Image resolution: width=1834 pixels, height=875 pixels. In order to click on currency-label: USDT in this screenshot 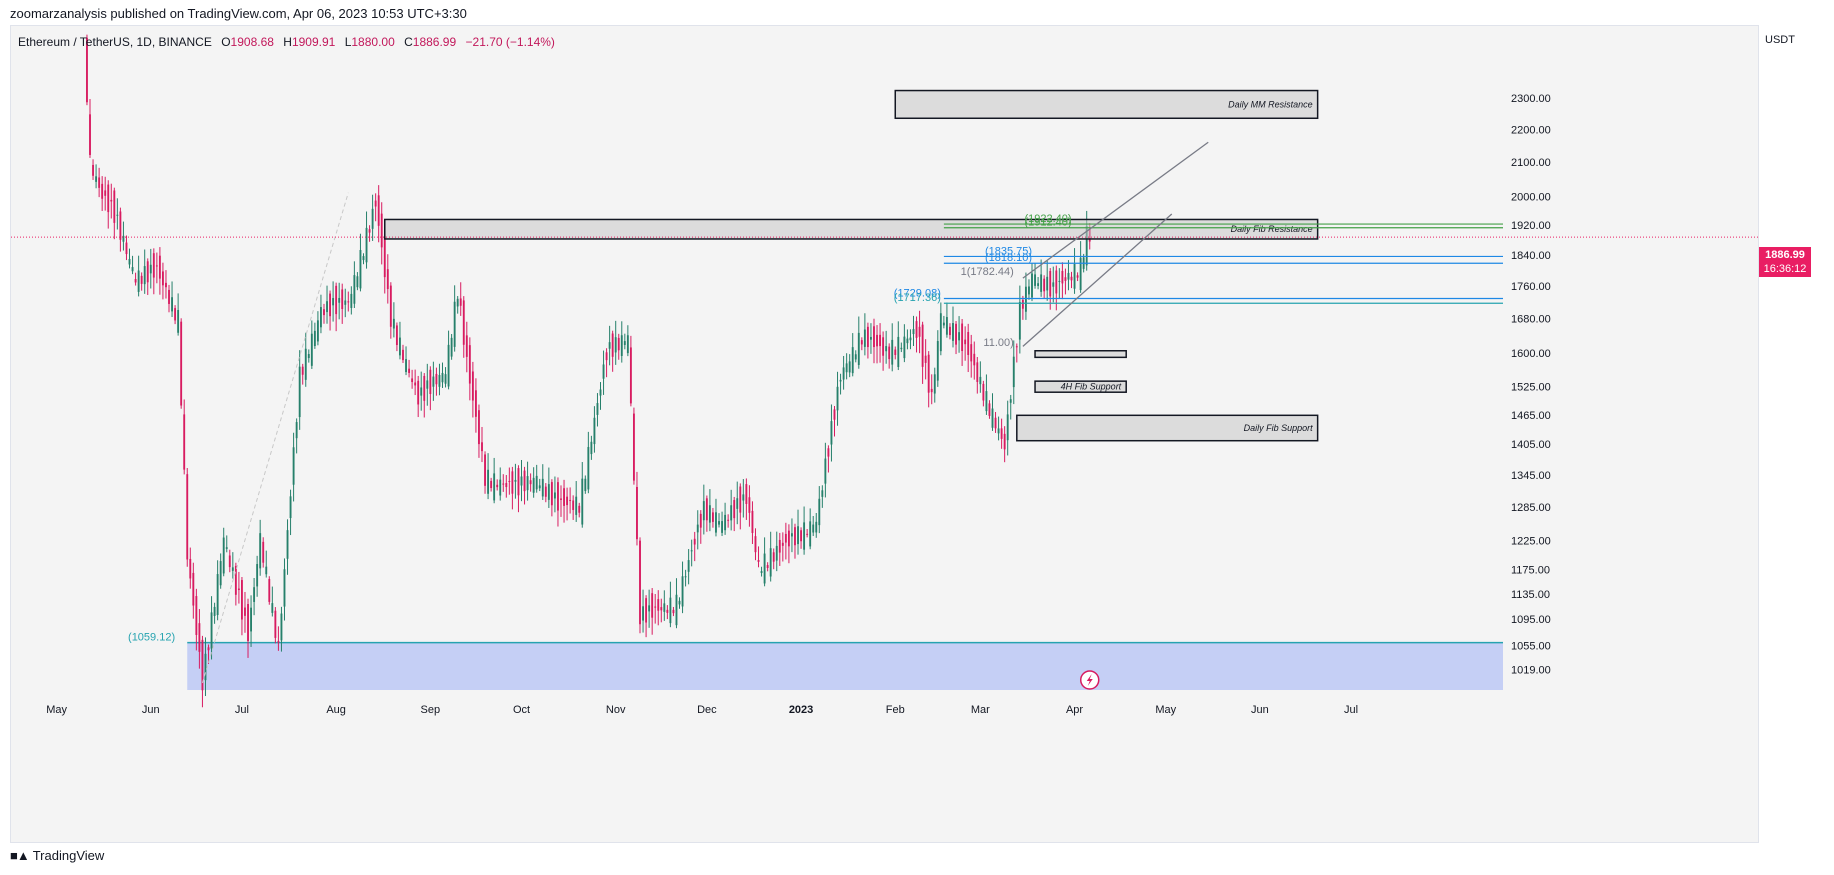, I will do `click(1780, 40)`.